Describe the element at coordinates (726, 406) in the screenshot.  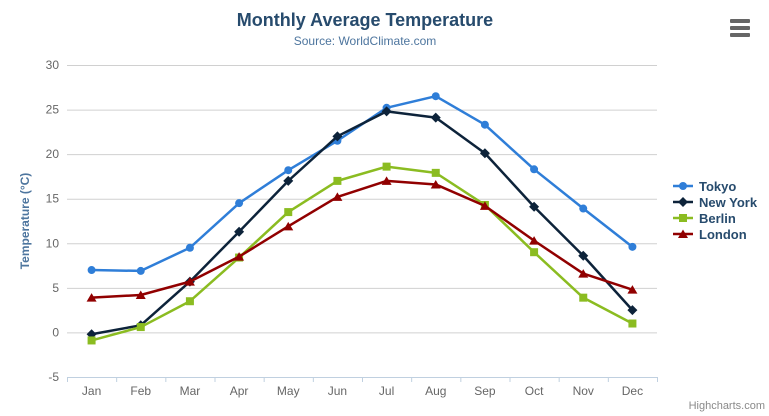
I see `credits-link: Highcharts.com` at that location.